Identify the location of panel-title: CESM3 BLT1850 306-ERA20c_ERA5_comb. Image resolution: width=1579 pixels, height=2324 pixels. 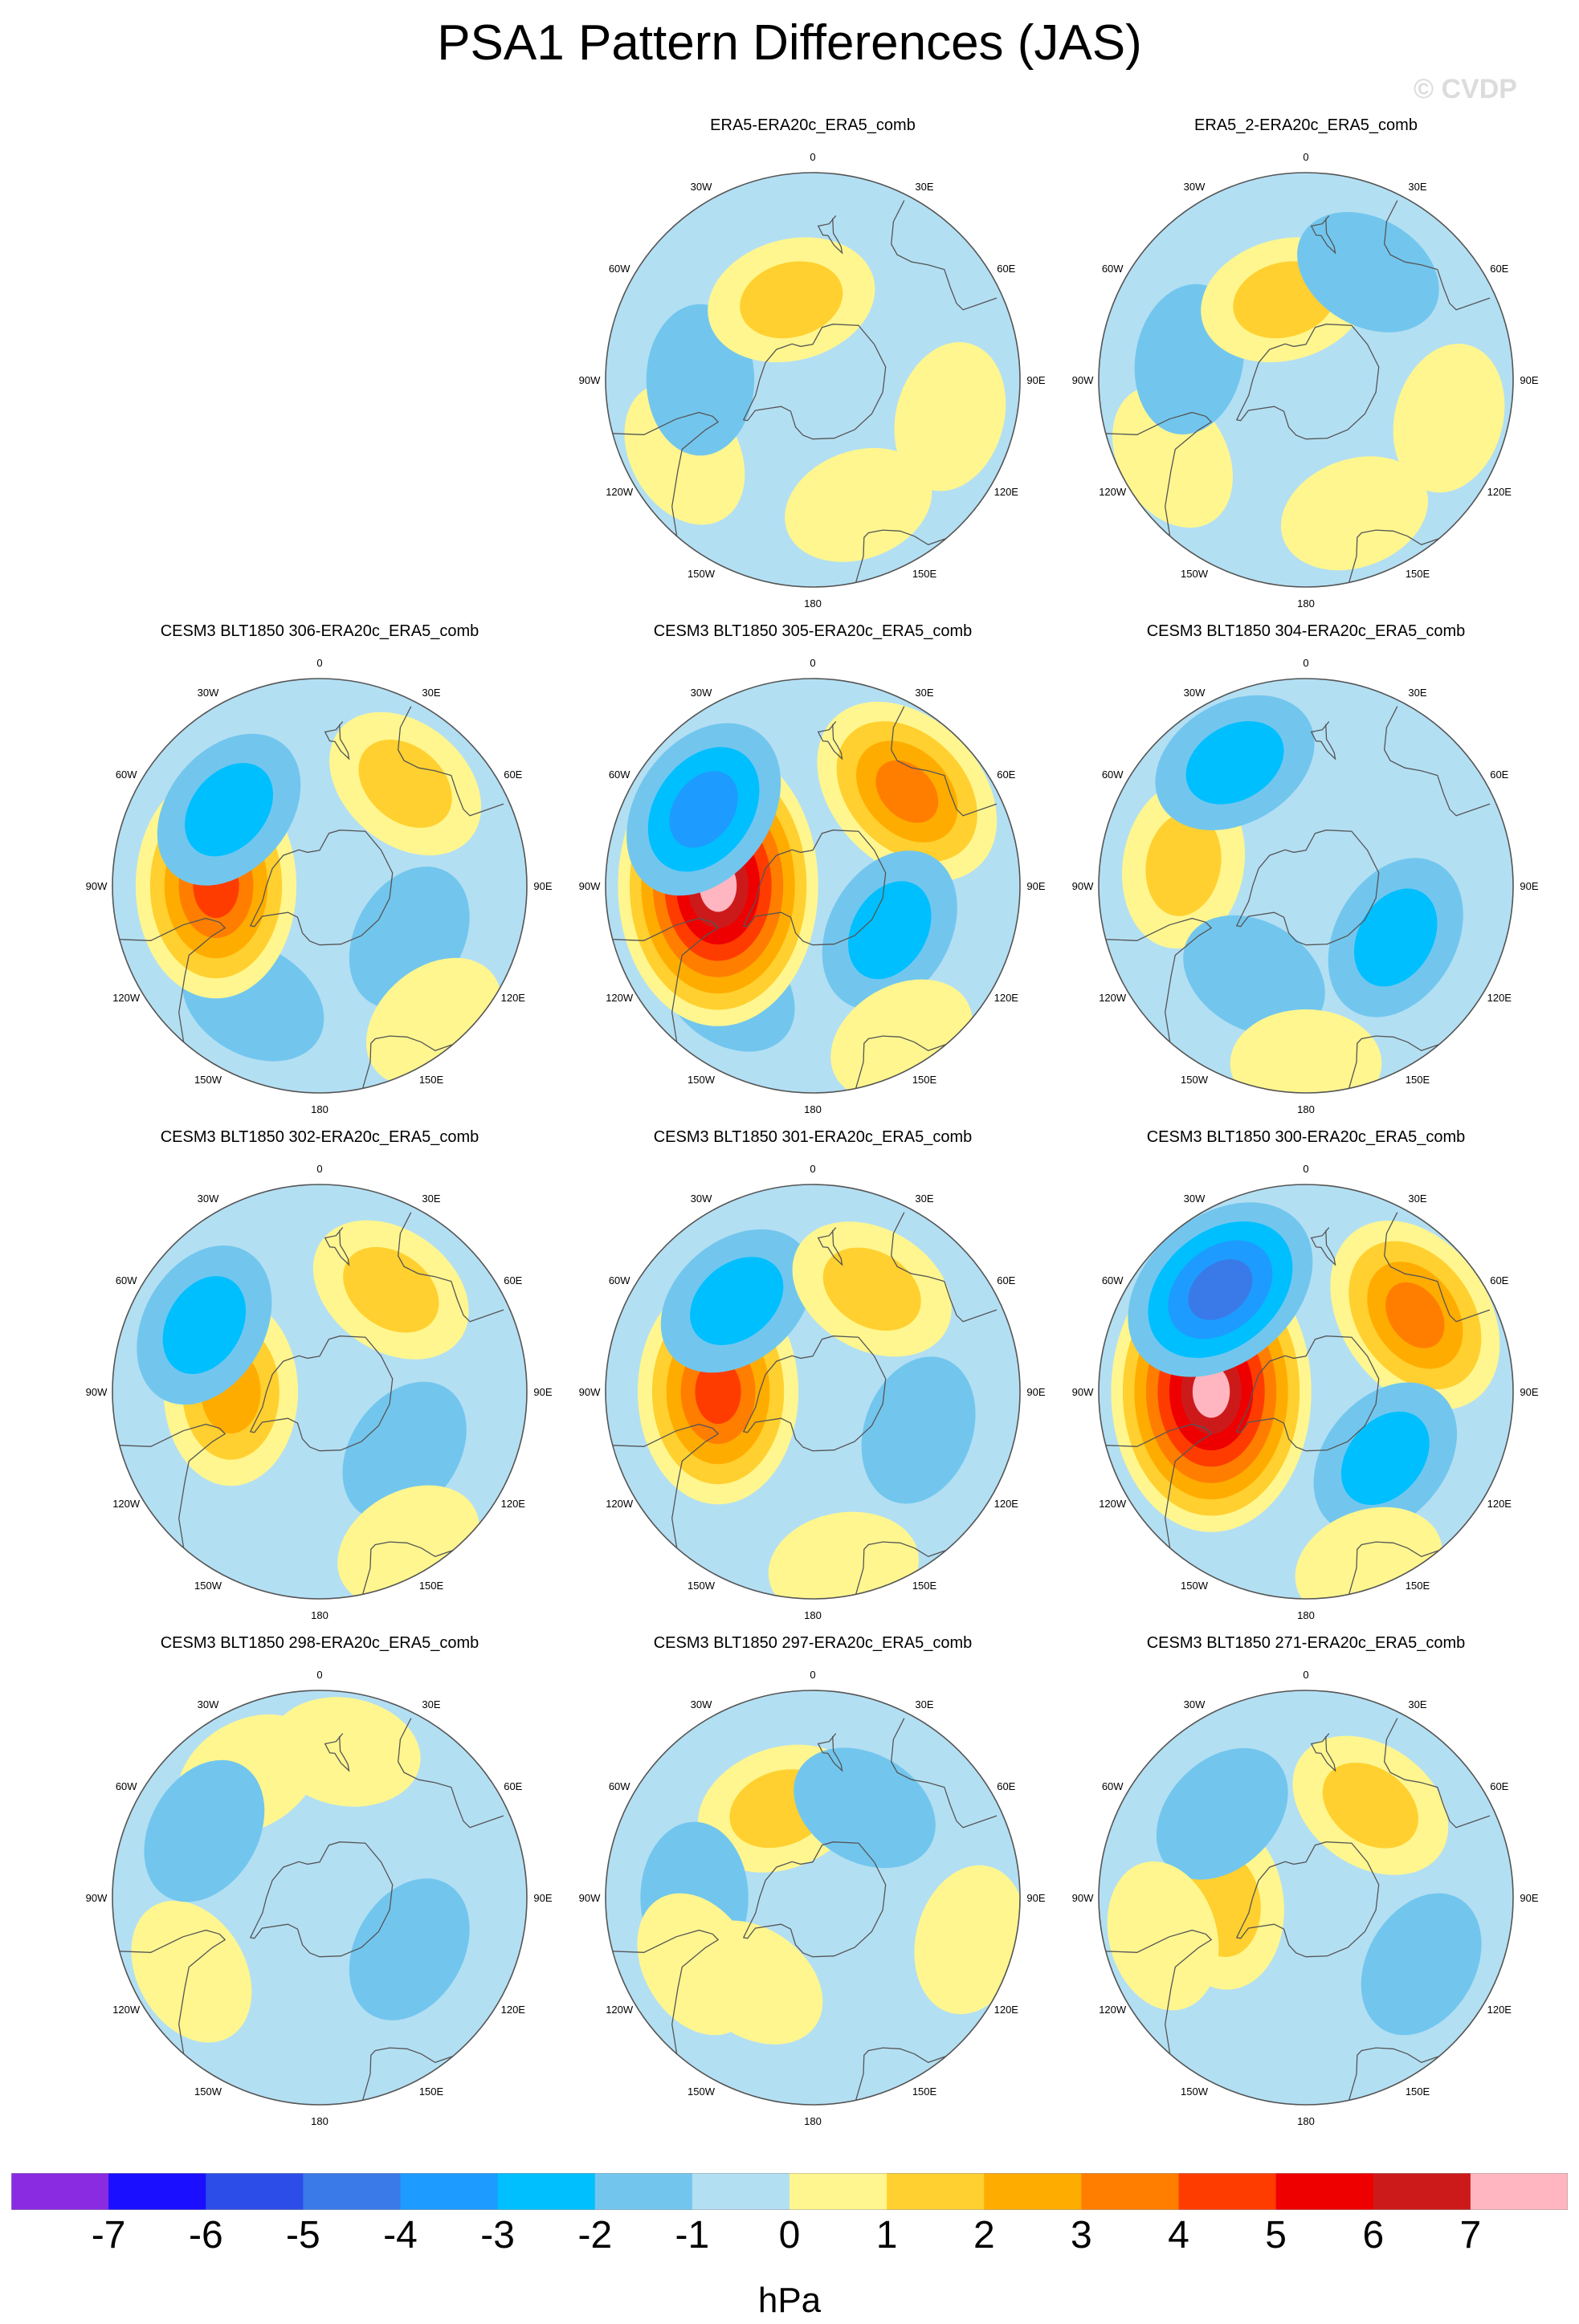
(319, 631).